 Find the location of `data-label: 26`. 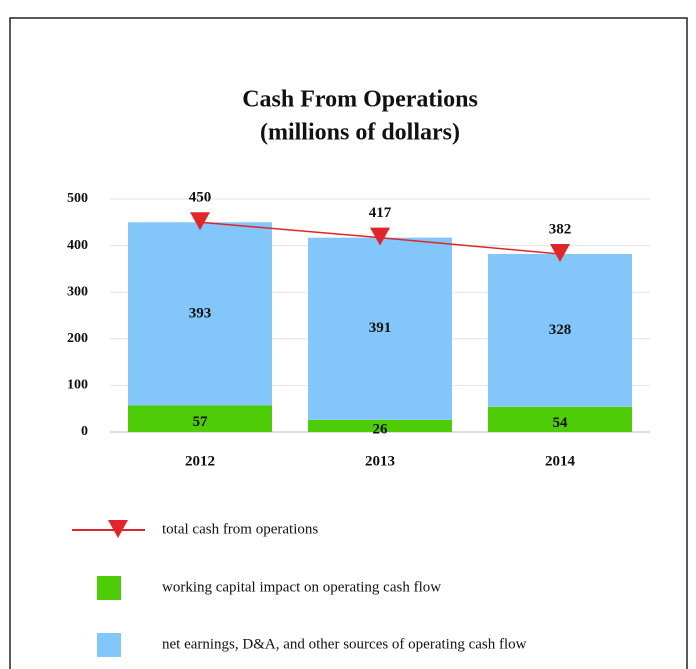

data-label: 26 is located at coordinates (381, 429).